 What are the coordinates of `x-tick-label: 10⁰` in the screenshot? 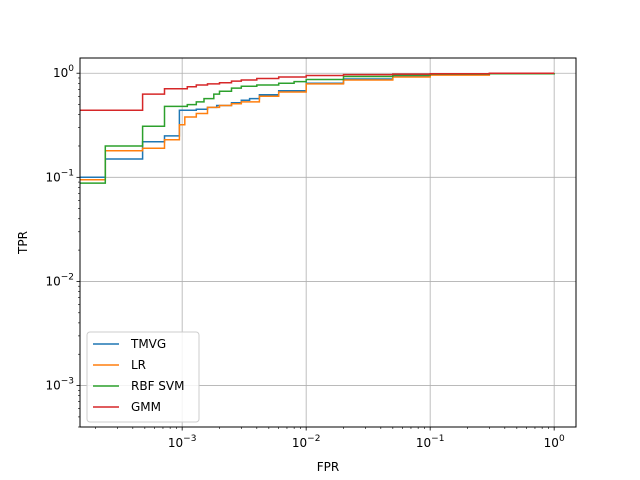 It's located at (554, 442).